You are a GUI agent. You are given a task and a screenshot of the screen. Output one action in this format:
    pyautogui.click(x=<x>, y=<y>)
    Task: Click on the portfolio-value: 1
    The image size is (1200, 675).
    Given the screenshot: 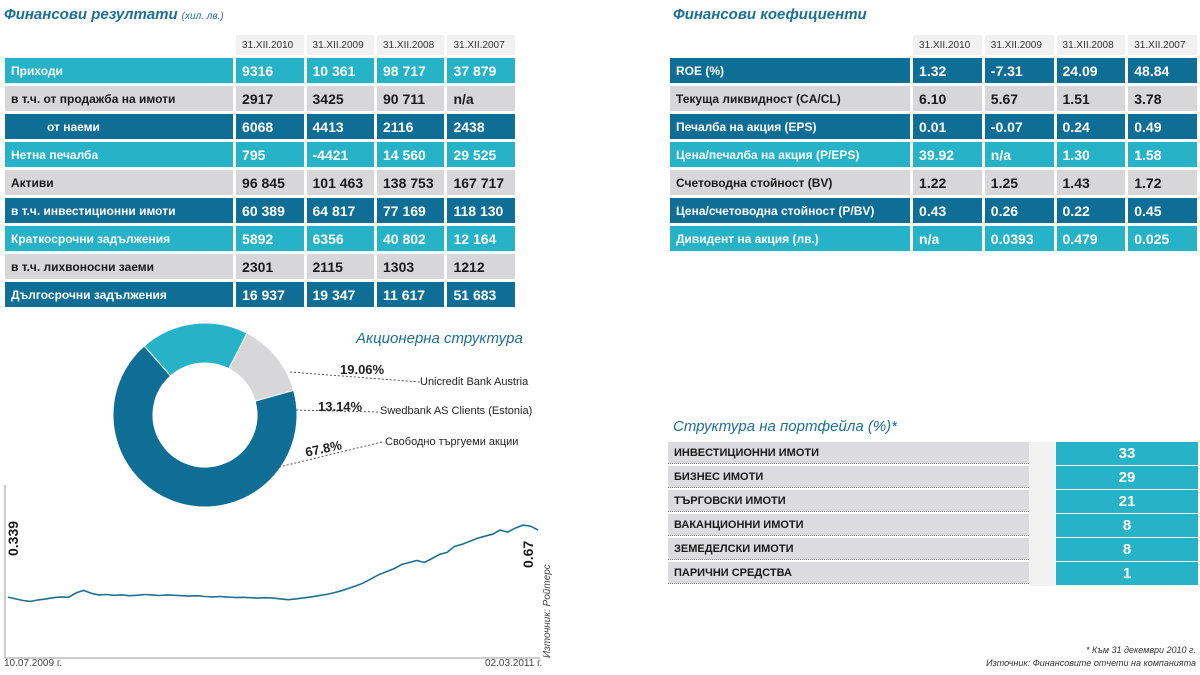 What is the action you would take?
    pyautogui.click(x=1127, y=574)
    